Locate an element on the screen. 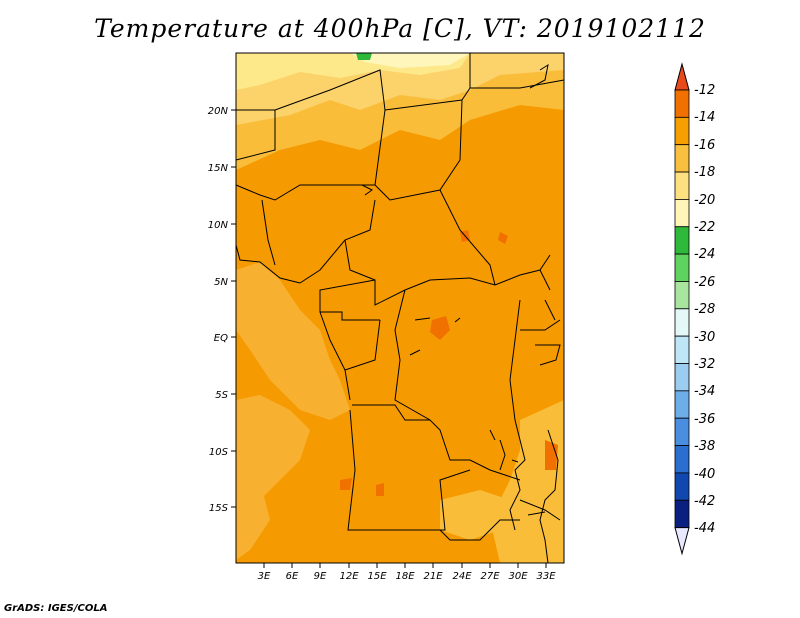 Image resolution: width=800 pixels, height=618 pixels. lat-label: 20N is located at coordinates (218, 111).